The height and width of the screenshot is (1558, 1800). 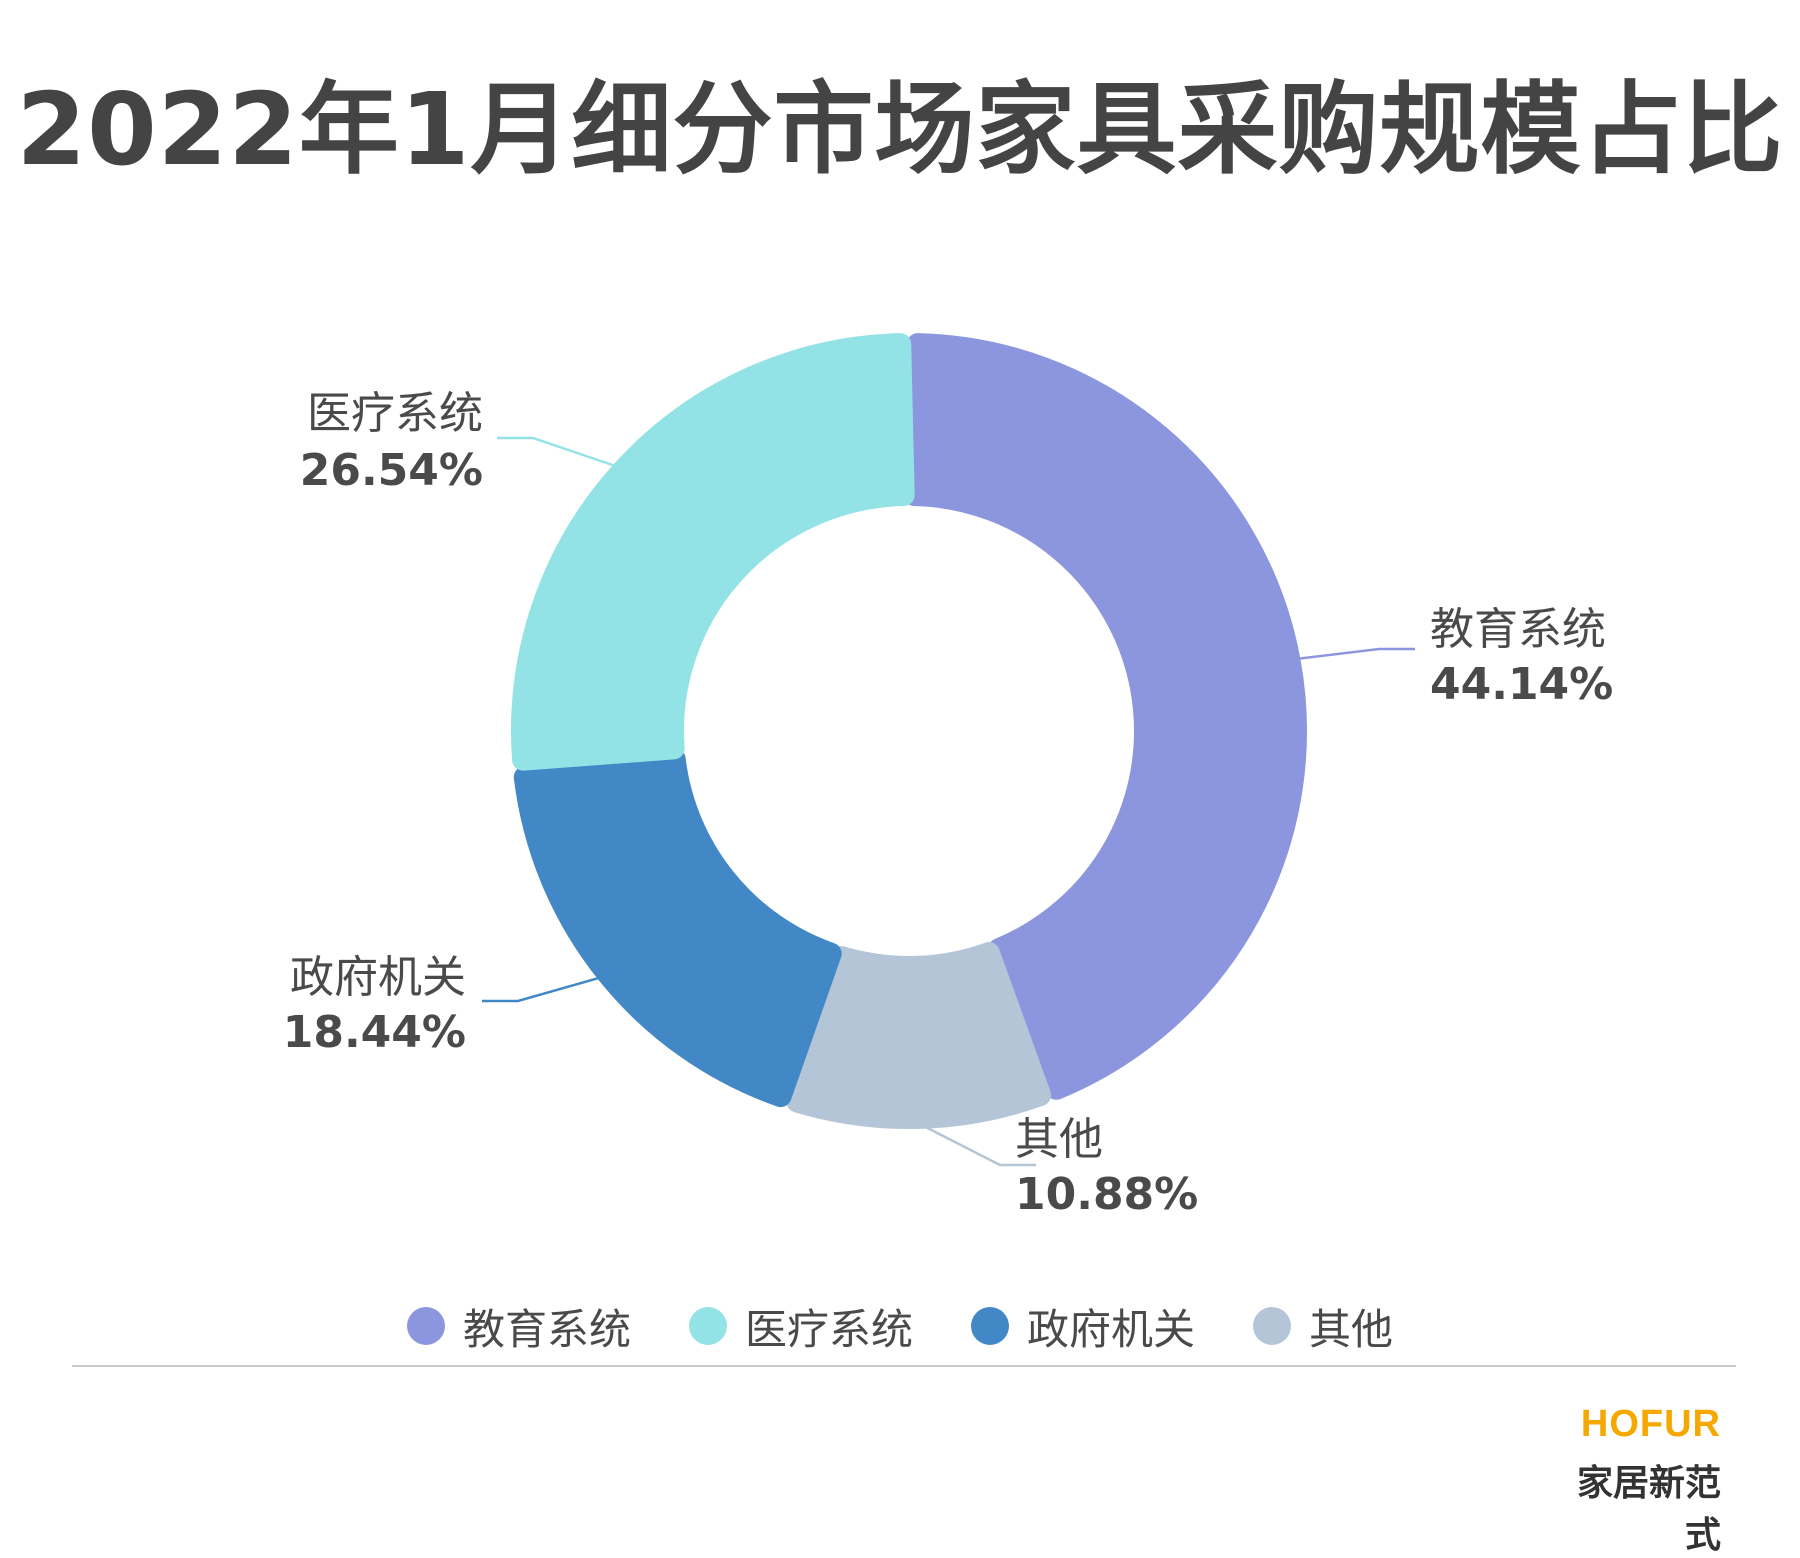 What do you see at coordinates (546, 1329) in the screenshot?
I see `legend-label: 教育系统` at bounding box center [546, 1329].